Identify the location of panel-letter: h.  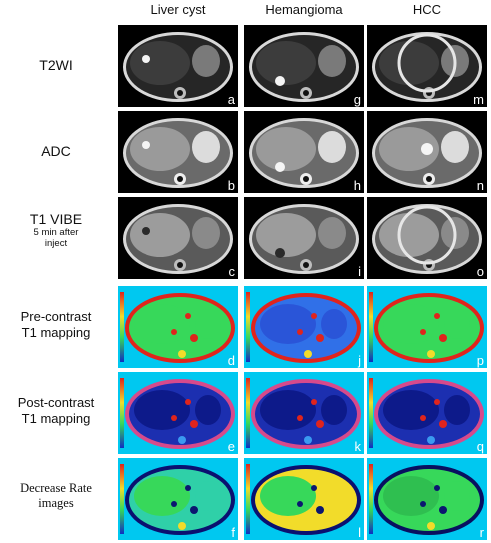
(357, 185).